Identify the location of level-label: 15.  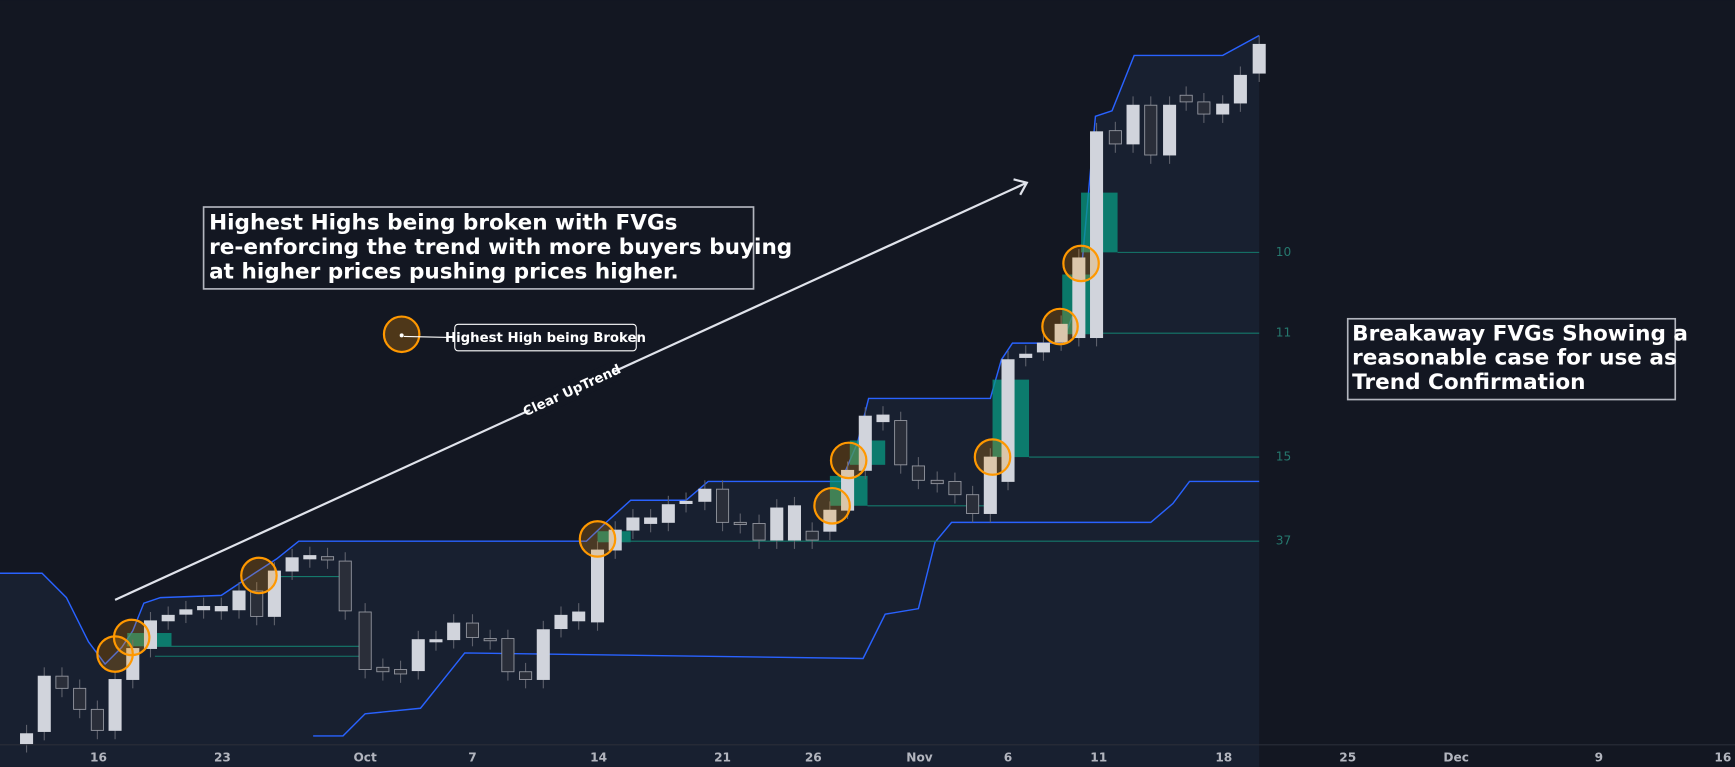
(1283, 457).